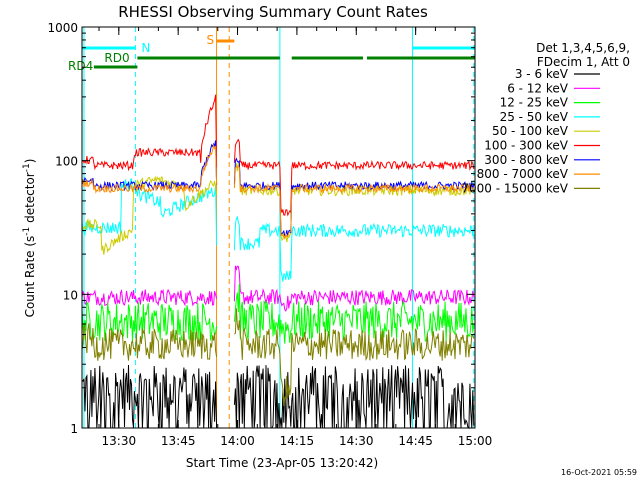 The width and height of the screenshot is (640, 480). I want to click on legend-title-line1: Det 1,3,4,5,6,9,, so click(583, 48).